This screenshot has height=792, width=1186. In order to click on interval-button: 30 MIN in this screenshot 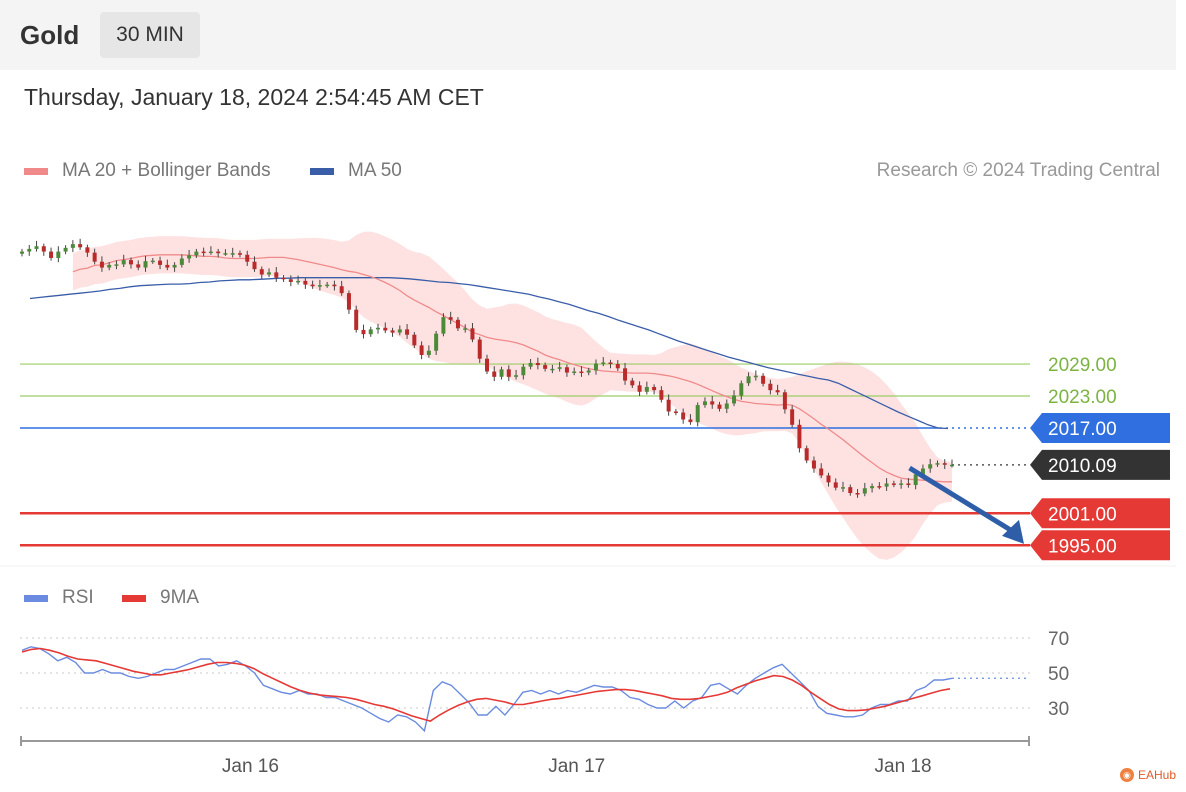, I will do `click(150, 35)`.